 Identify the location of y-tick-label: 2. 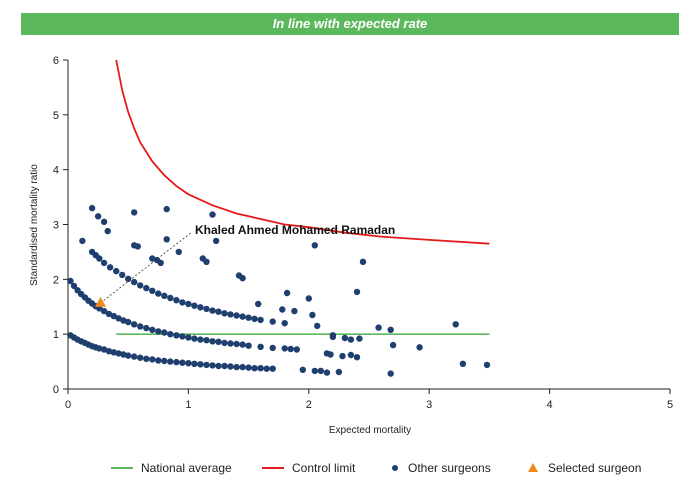
(56, 280).